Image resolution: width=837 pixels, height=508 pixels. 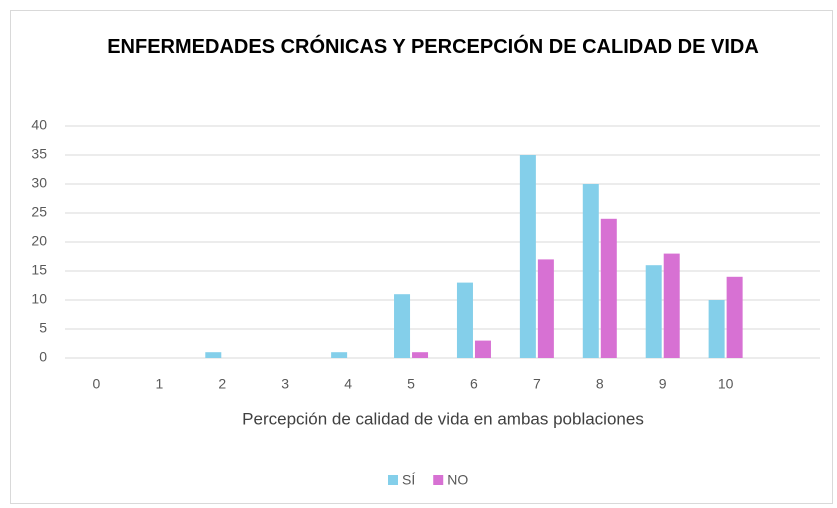 I want to click on x-tick-label: 10, so click(x=726, y=384).